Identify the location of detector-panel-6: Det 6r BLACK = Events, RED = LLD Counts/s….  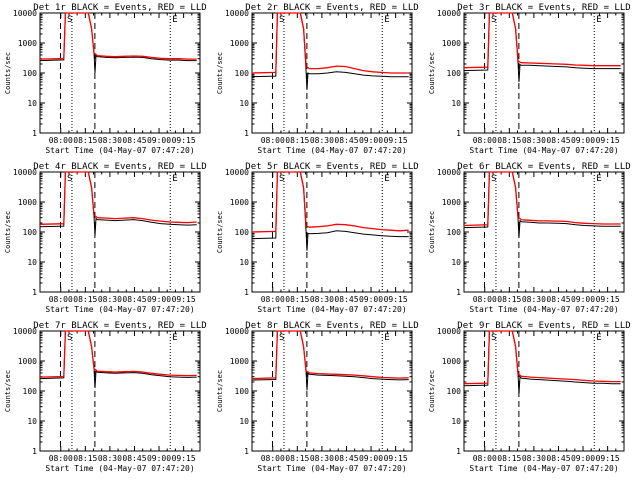
(529, 238).